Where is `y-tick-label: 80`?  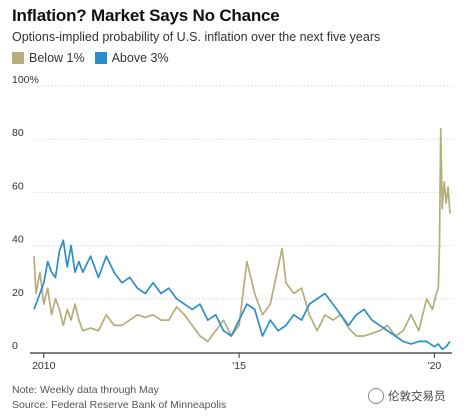 y-tick-label: 80 is located at coordinates (18, 133).